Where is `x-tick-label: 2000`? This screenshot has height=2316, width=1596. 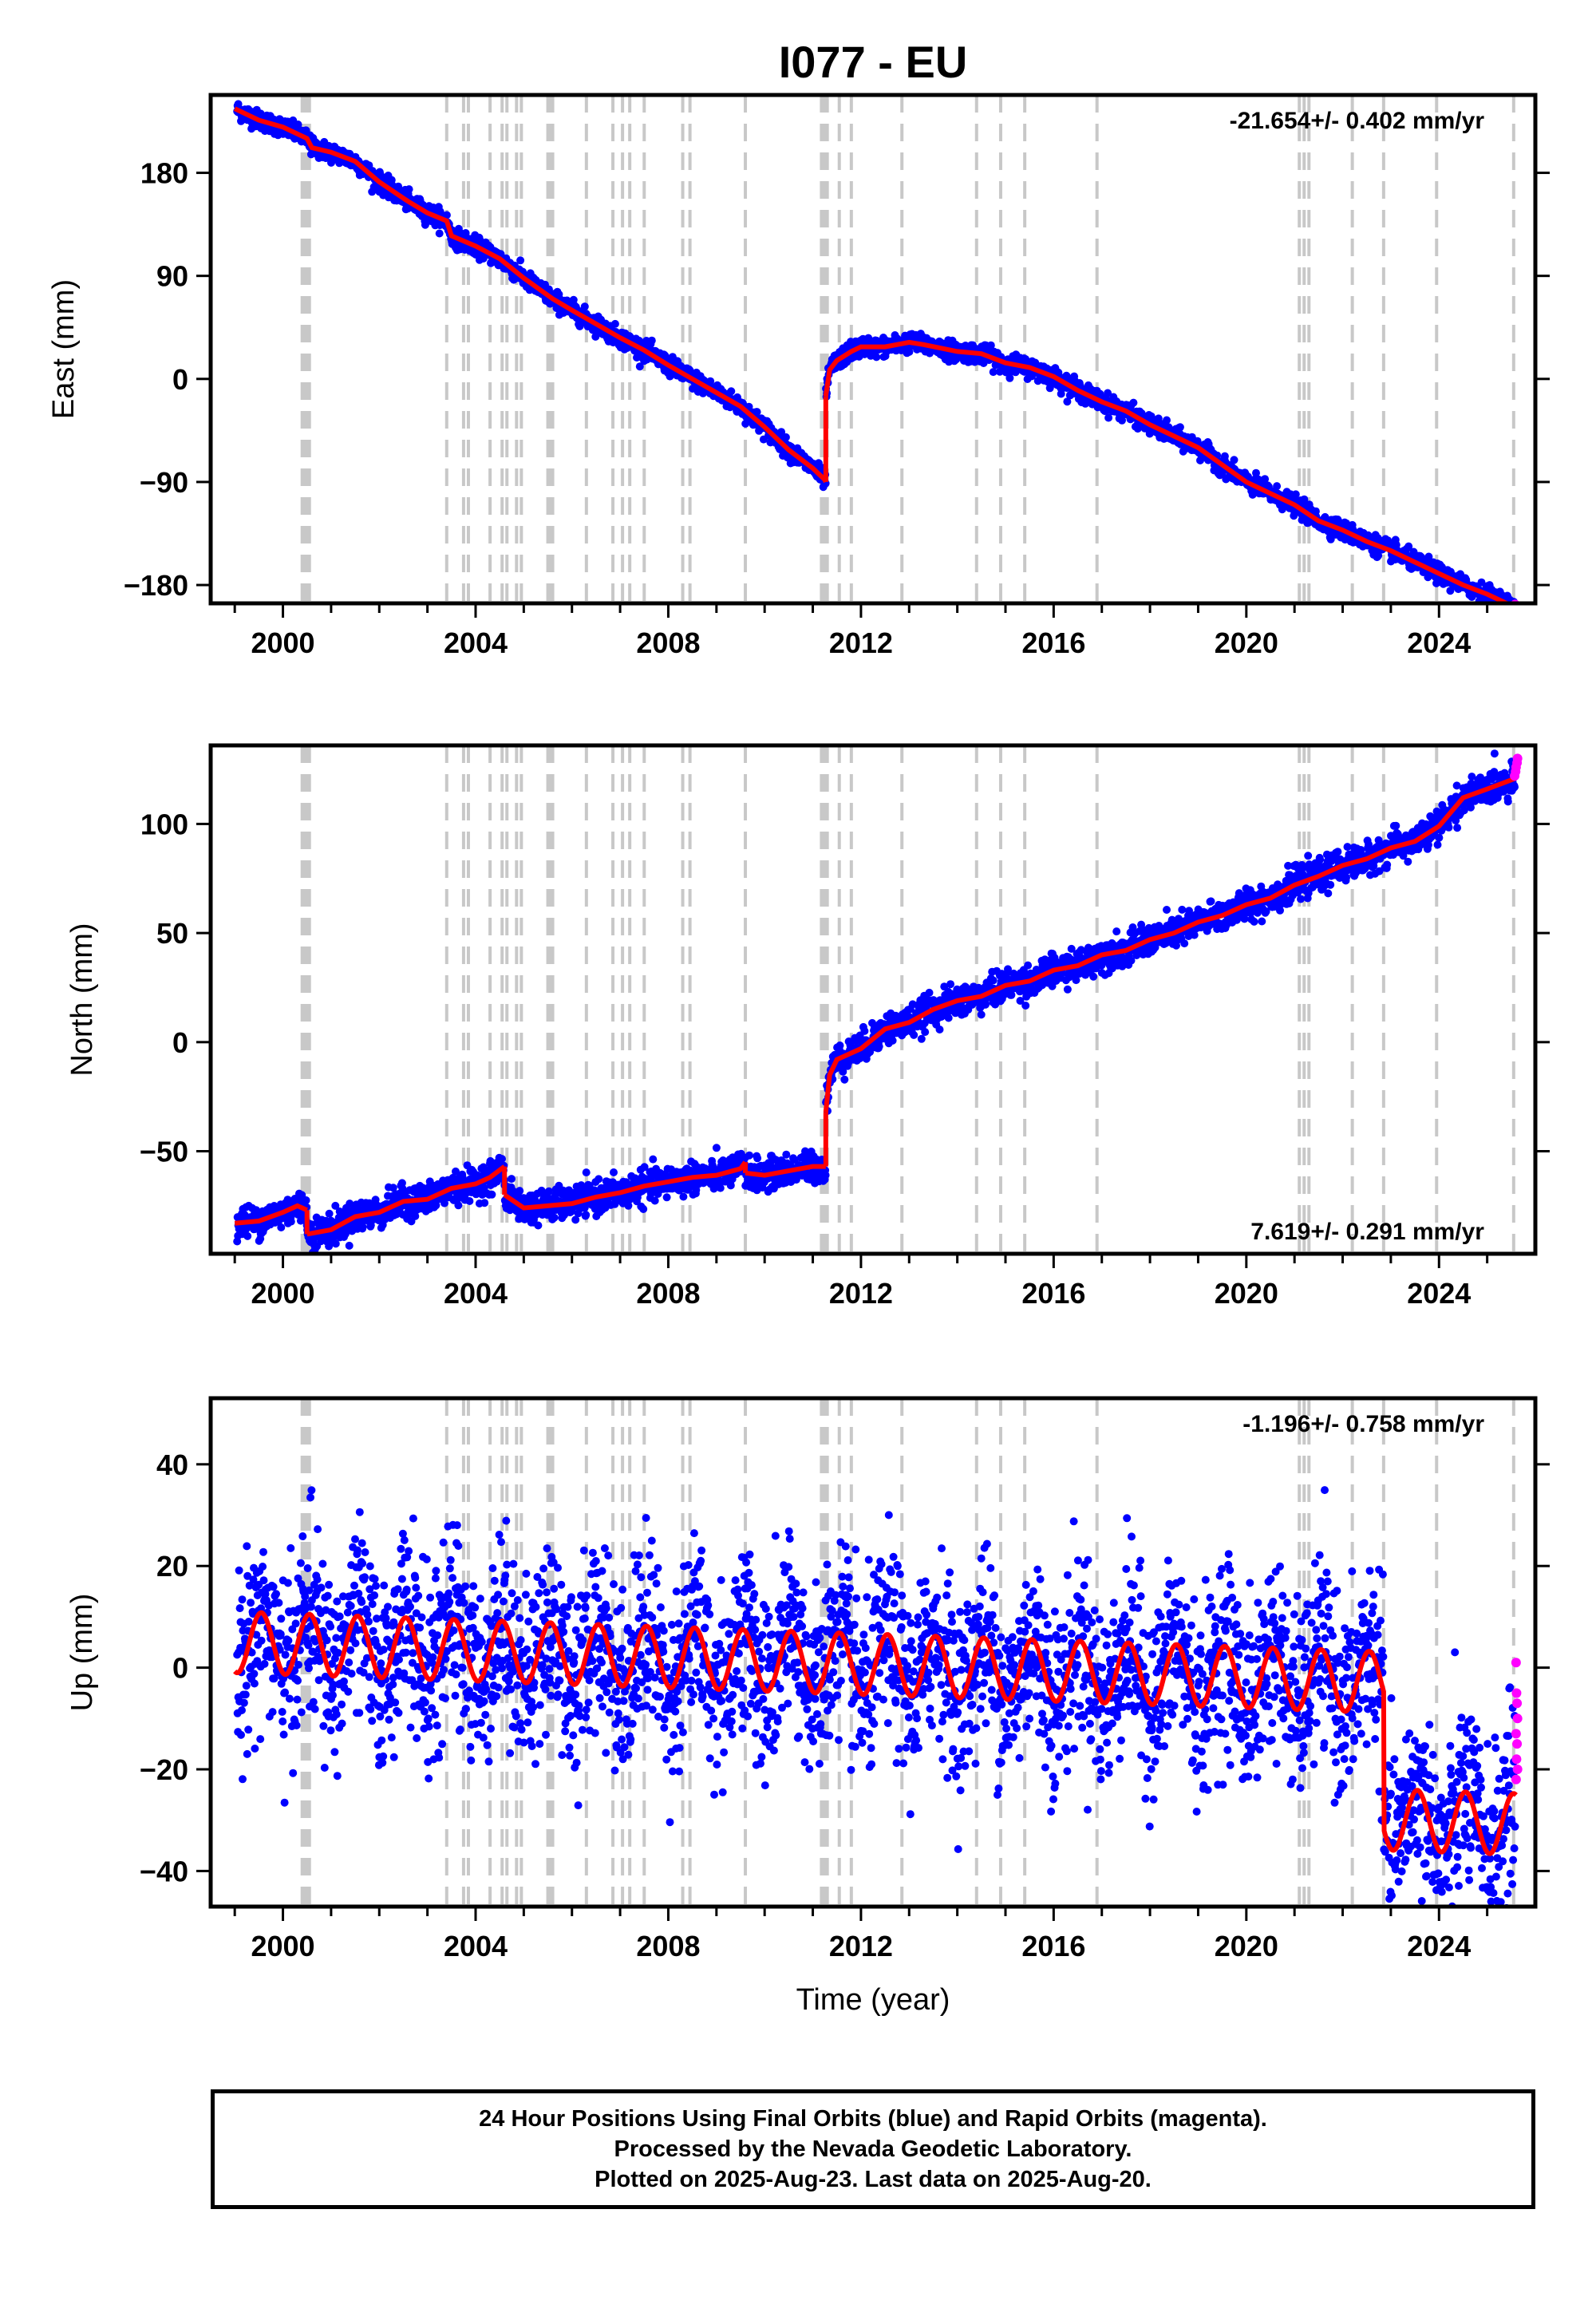
x-tick-label: 2000 is located at coordinates (282, 642).